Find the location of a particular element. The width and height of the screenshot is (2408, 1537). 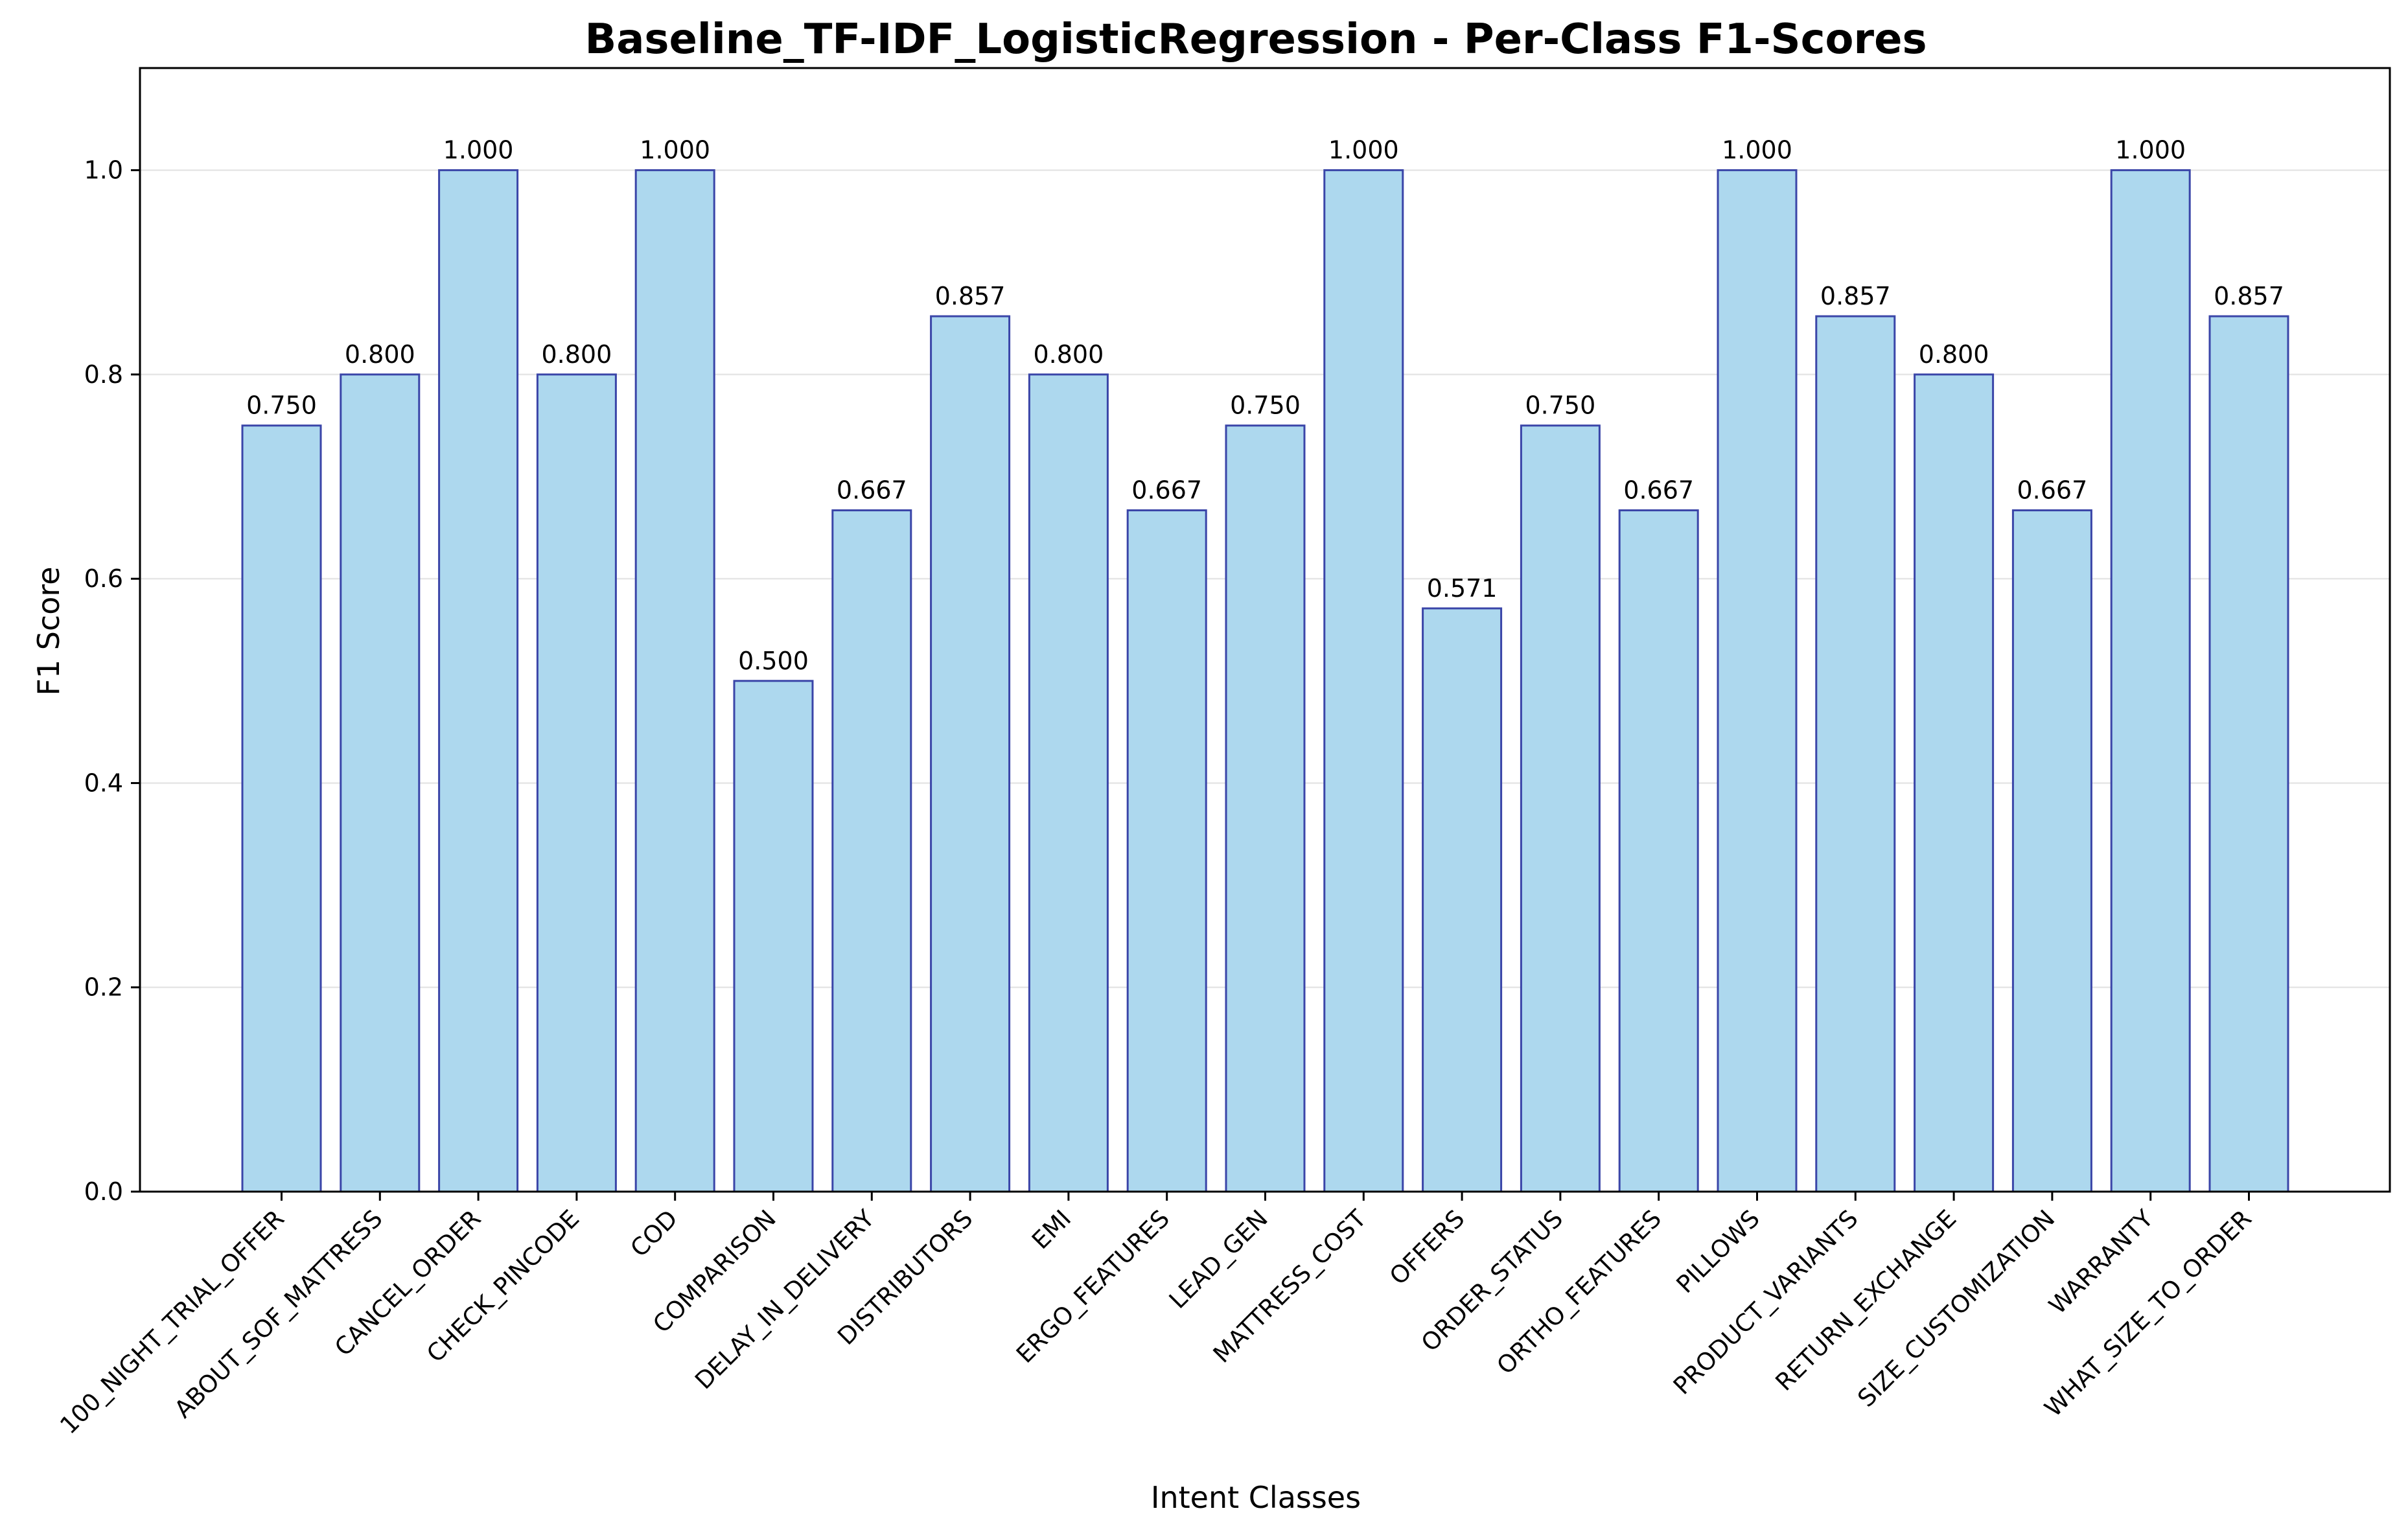

x-tick-label: LEAD_GEN is located at coordinates (1218, 1259).